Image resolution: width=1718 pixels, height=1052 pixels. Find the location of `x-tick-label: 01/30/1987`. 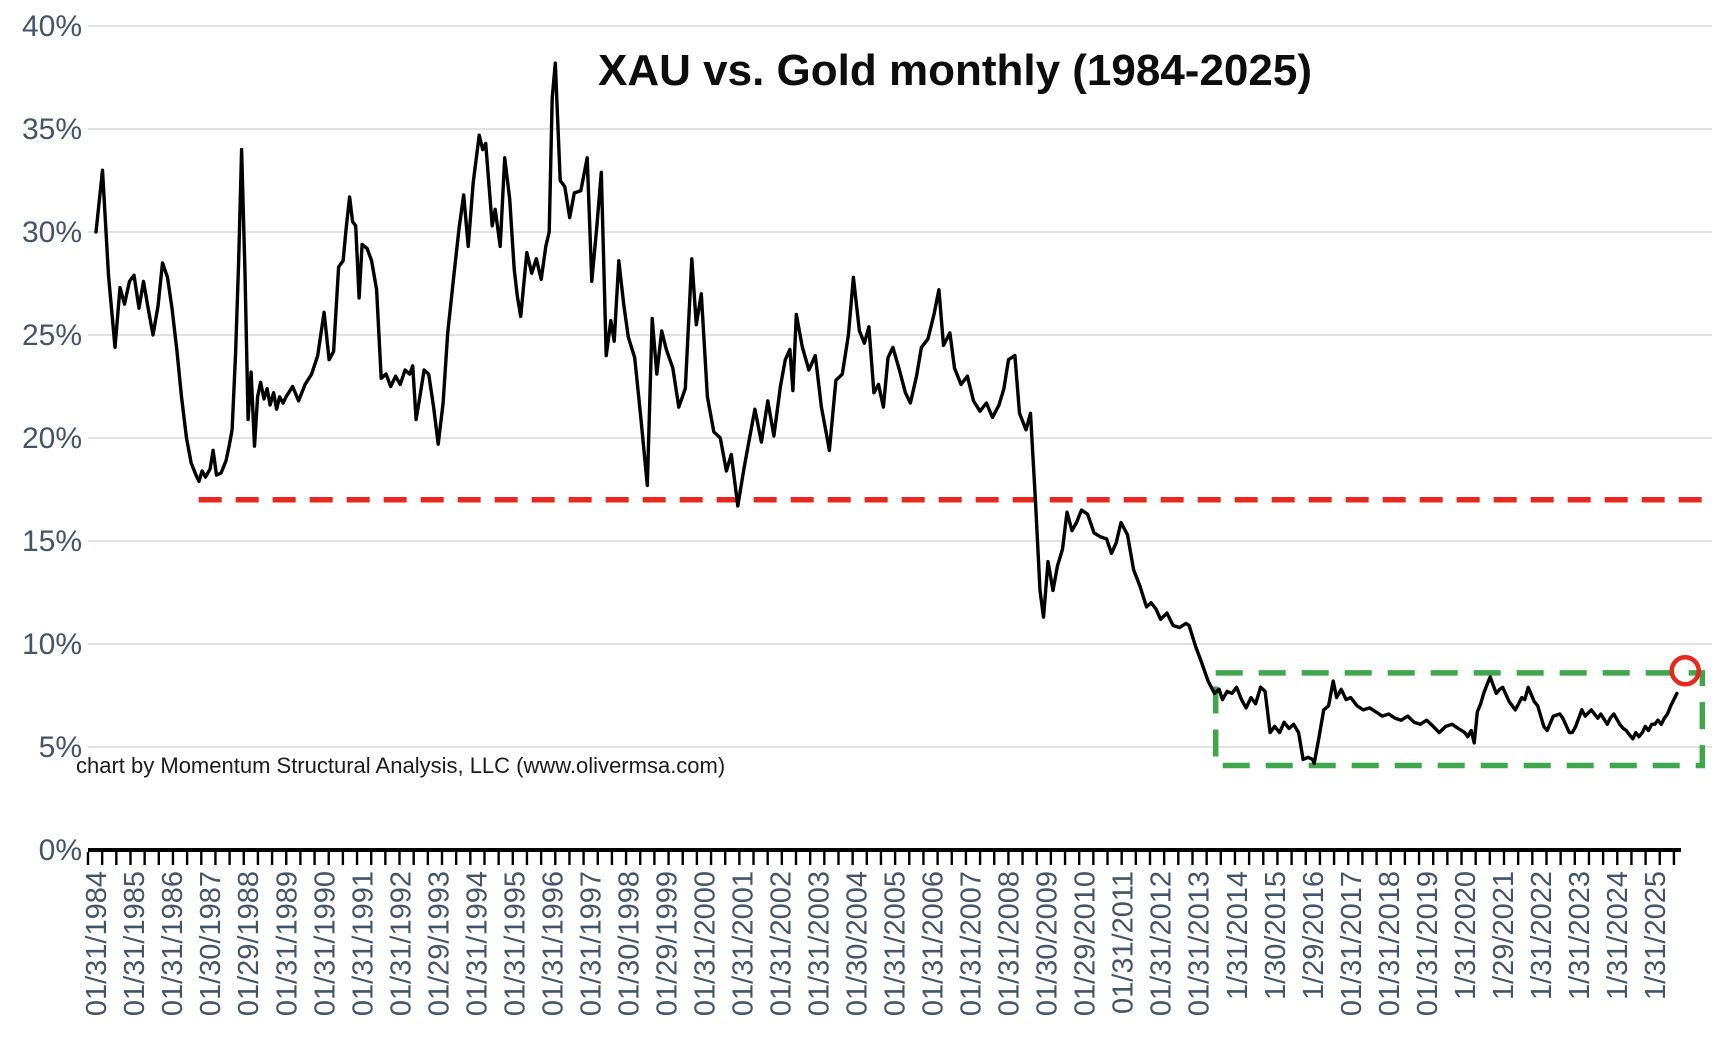

x-tick-label: 01/30/1987 is located at coordinates (211, 943).